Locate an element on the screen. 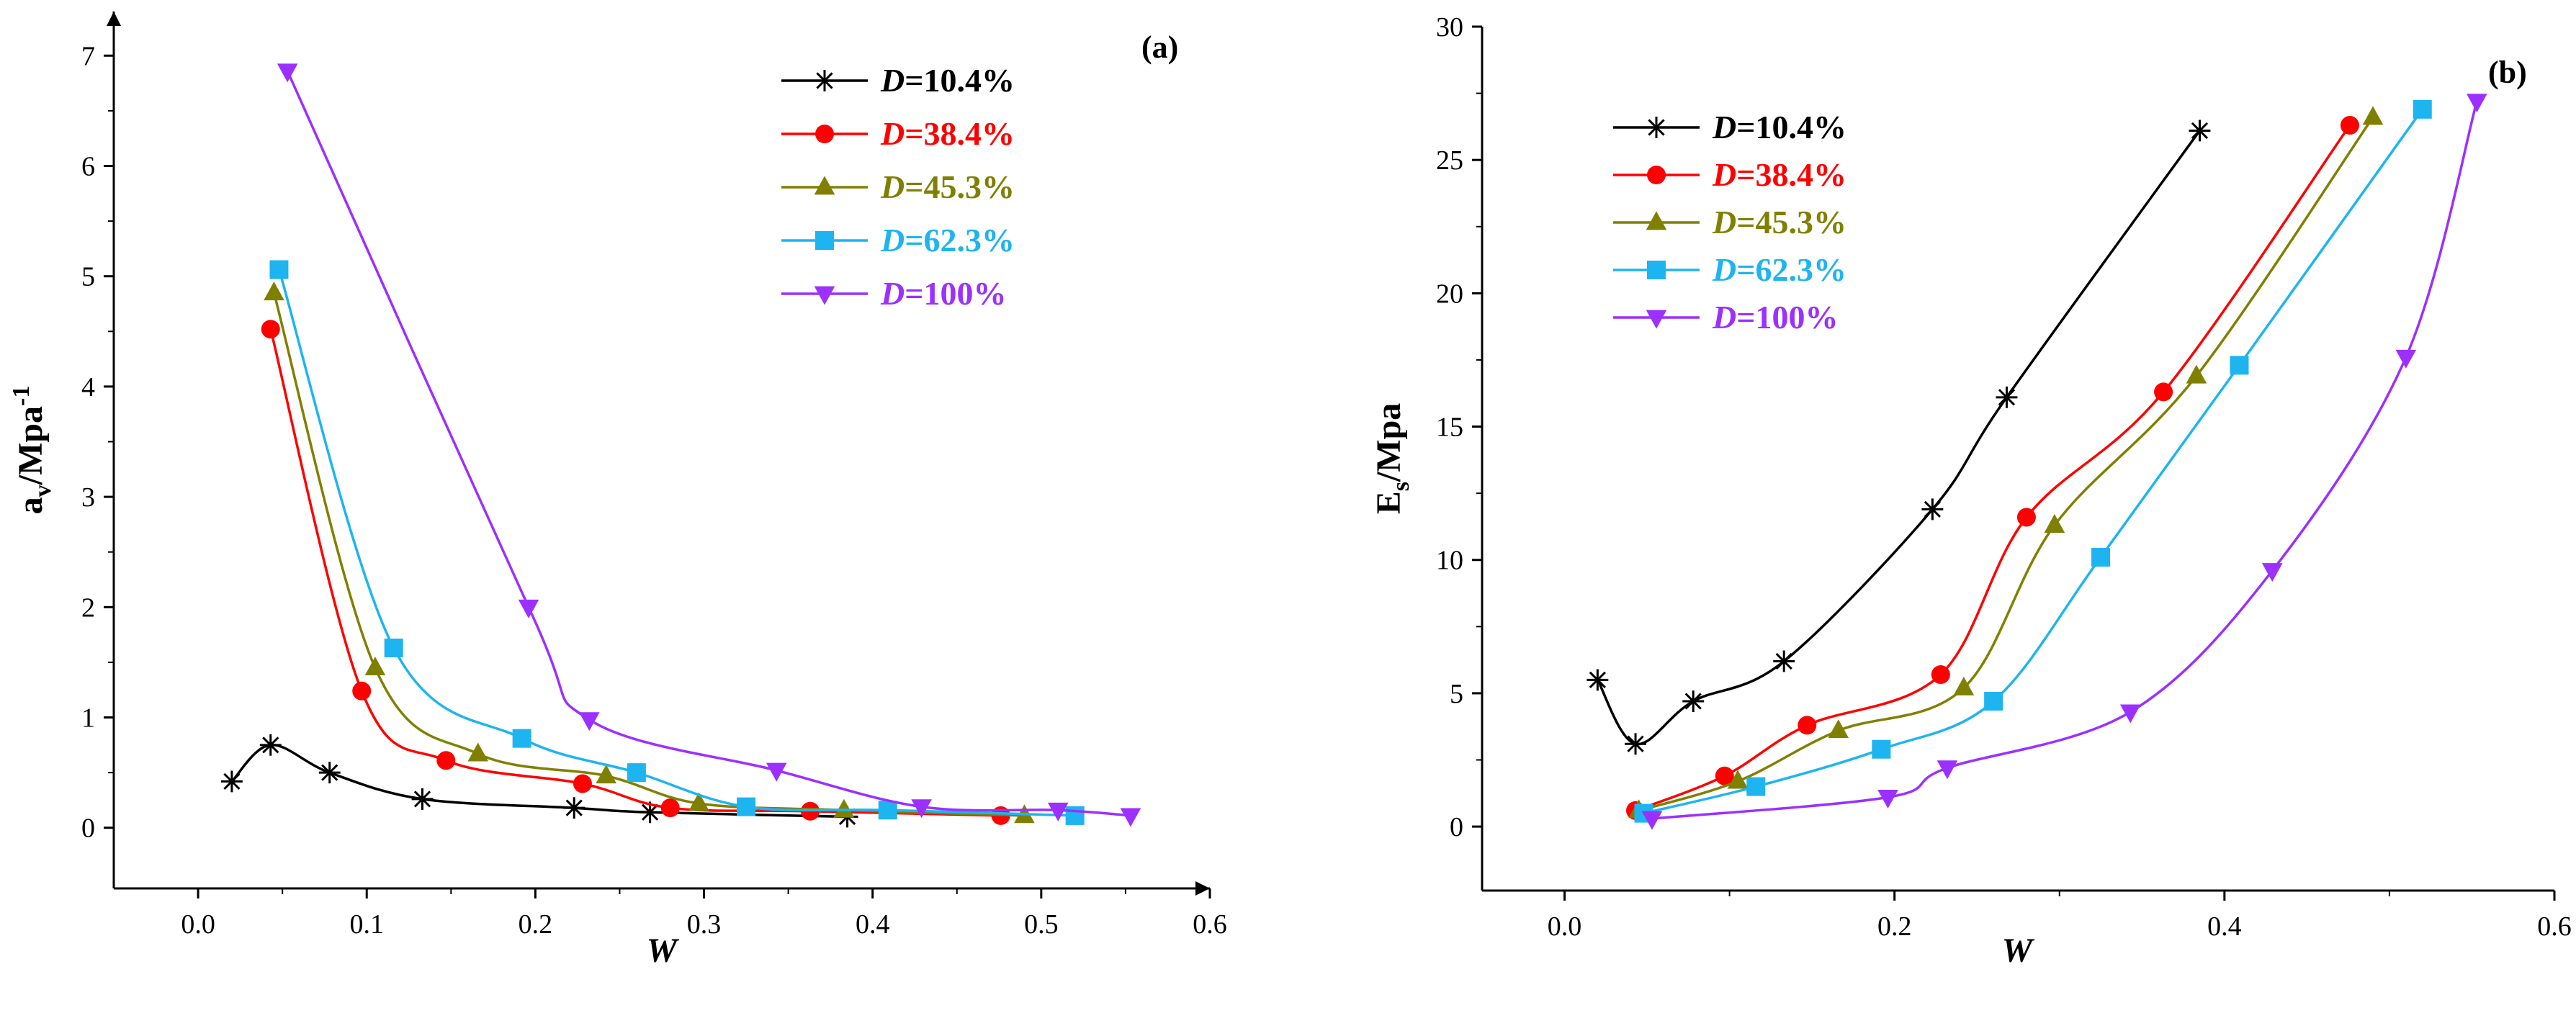  y-tick-label: 20 is located at coordinates (1449, 294).